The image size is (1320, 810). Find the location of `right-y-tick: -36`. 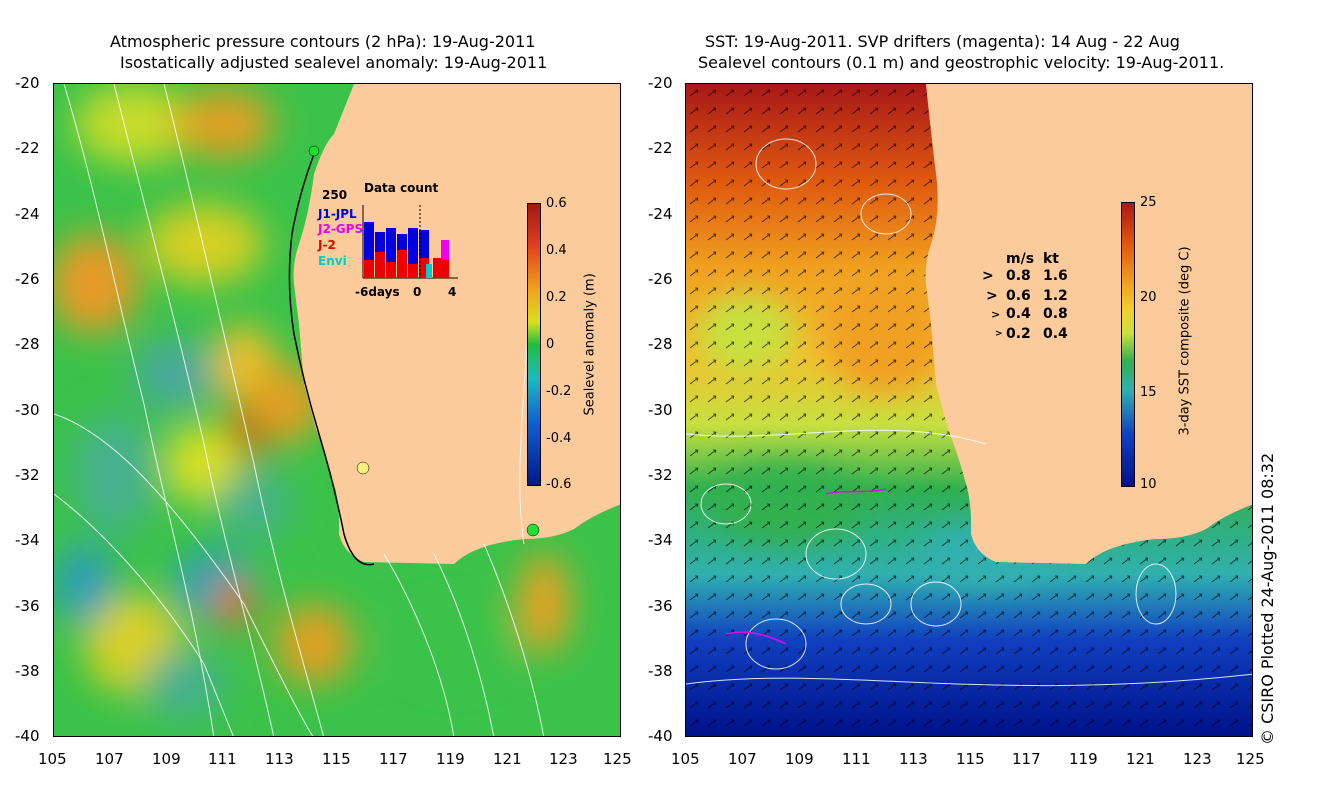

right-y-tick: -36 is located at coordinates (660, 606).